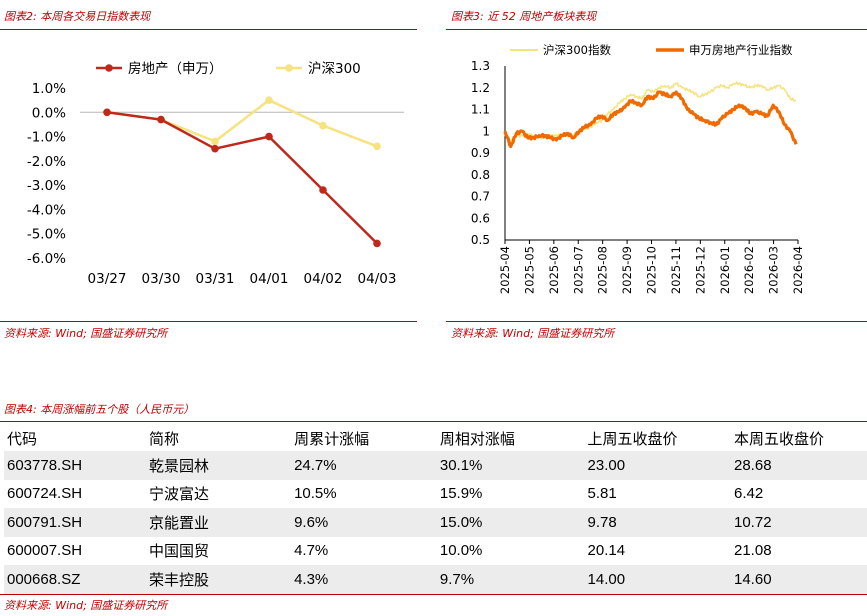 The height and width of the screenshot is (616, 867). Describe the element at coordinates (799, 579) in the screenshot. I see `cell-close: 14.60` at that location.